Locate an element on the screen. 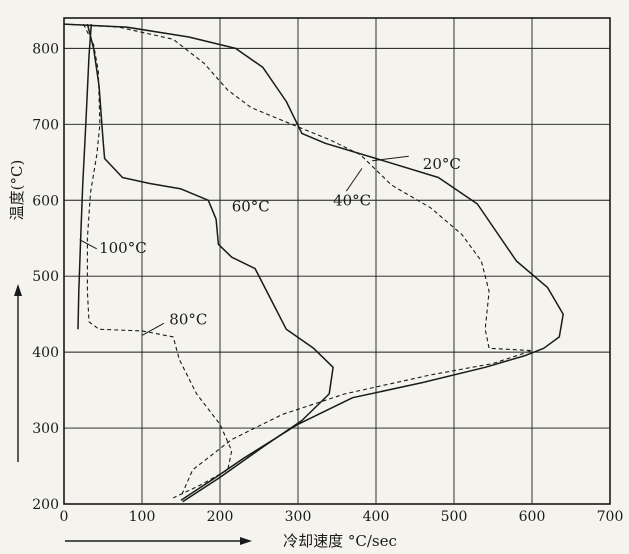 The width and height of the screenshot is (629, 554). x-tick-label: 500 is located at coordinates (454, 517).